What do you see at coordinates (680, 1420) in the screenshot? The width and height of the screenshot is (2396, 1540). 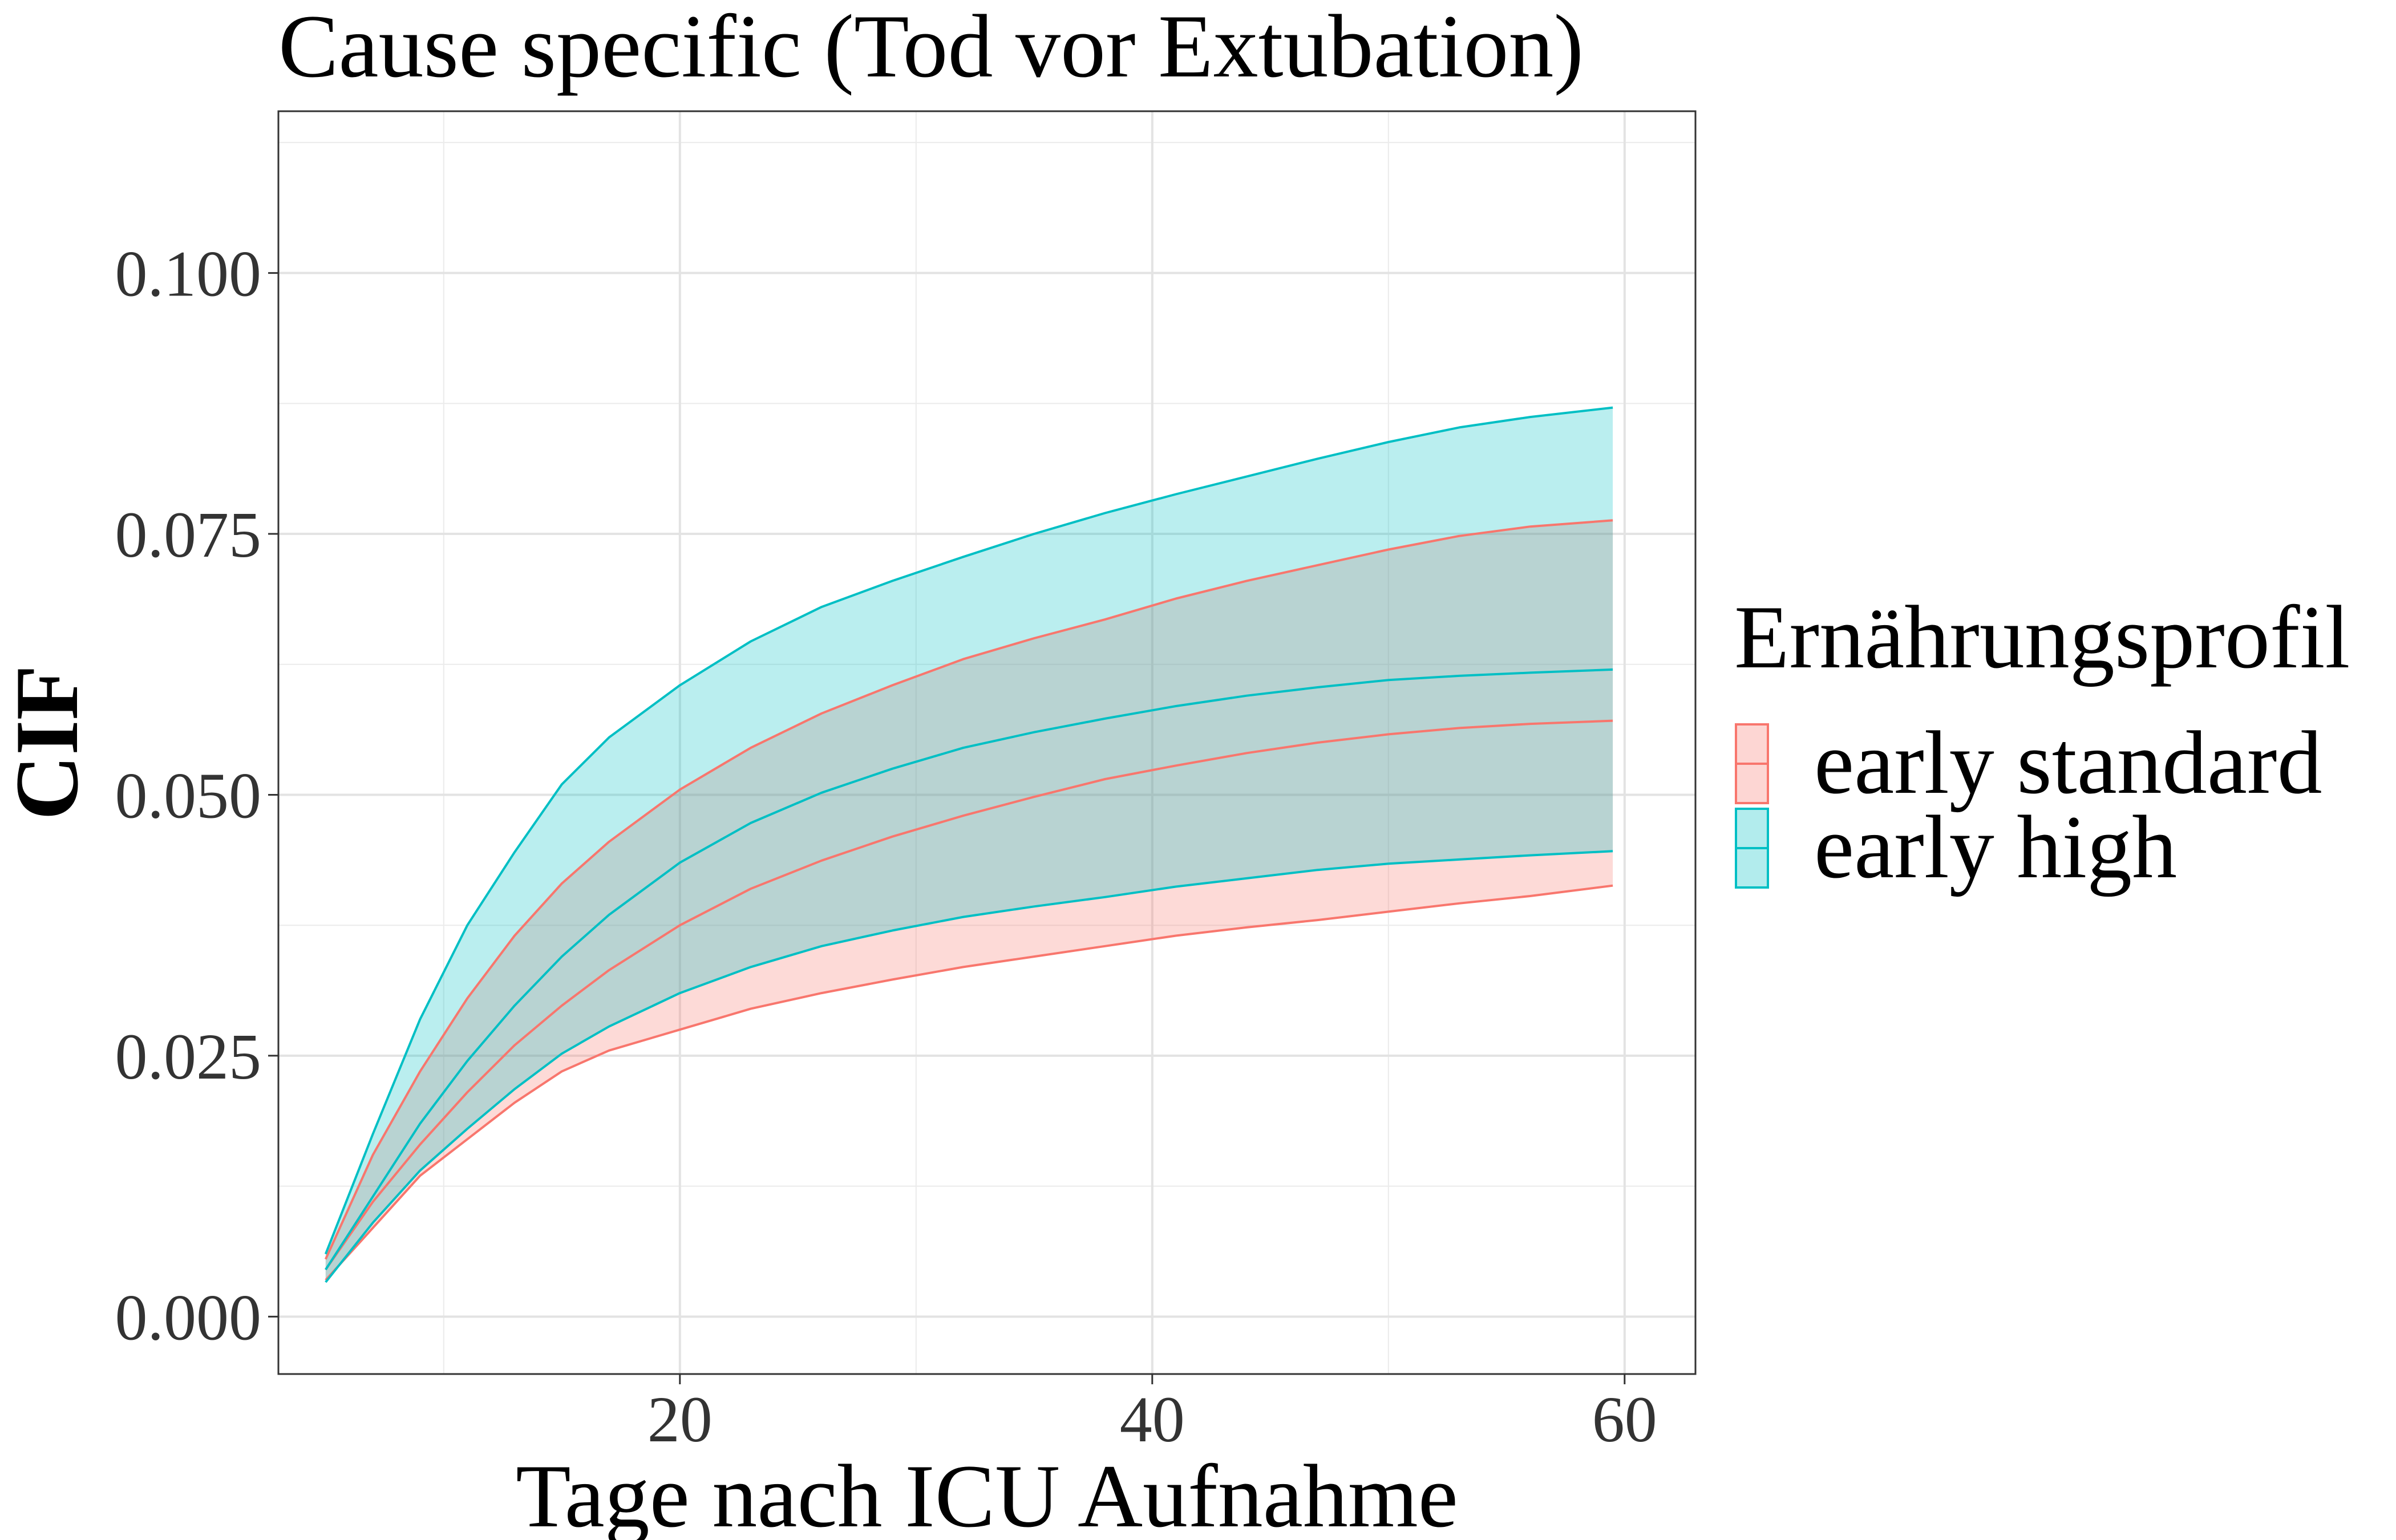 I see `x-tick-label: 20` at bounding box center [680, 1420].